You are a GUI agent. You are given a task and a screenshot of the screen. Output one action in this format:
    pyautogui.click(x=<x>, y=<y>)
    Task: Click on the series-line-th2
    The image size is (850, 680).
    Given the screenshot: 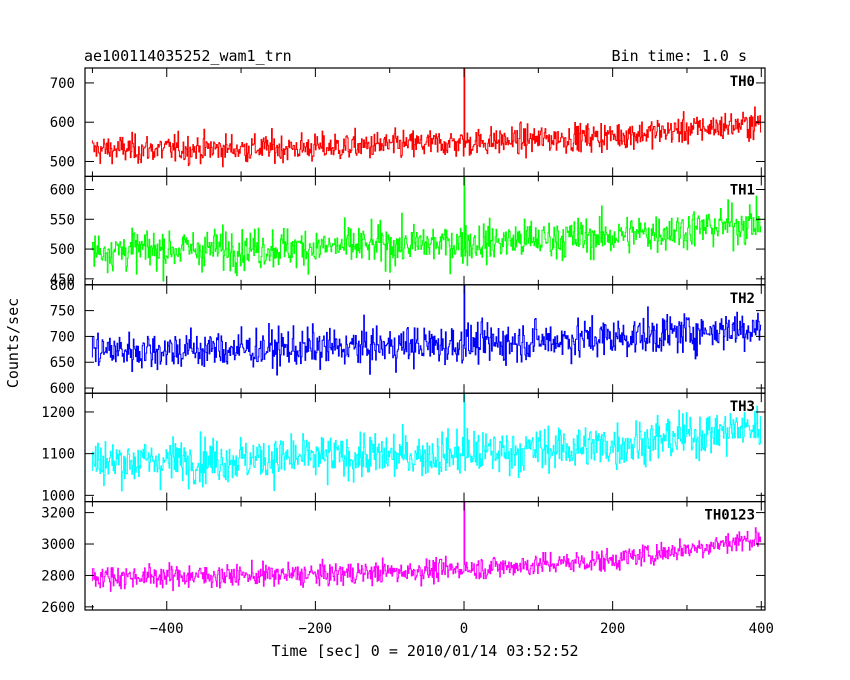 What is the action you would take?
    pyautogui.click(x=426, y=330)
    